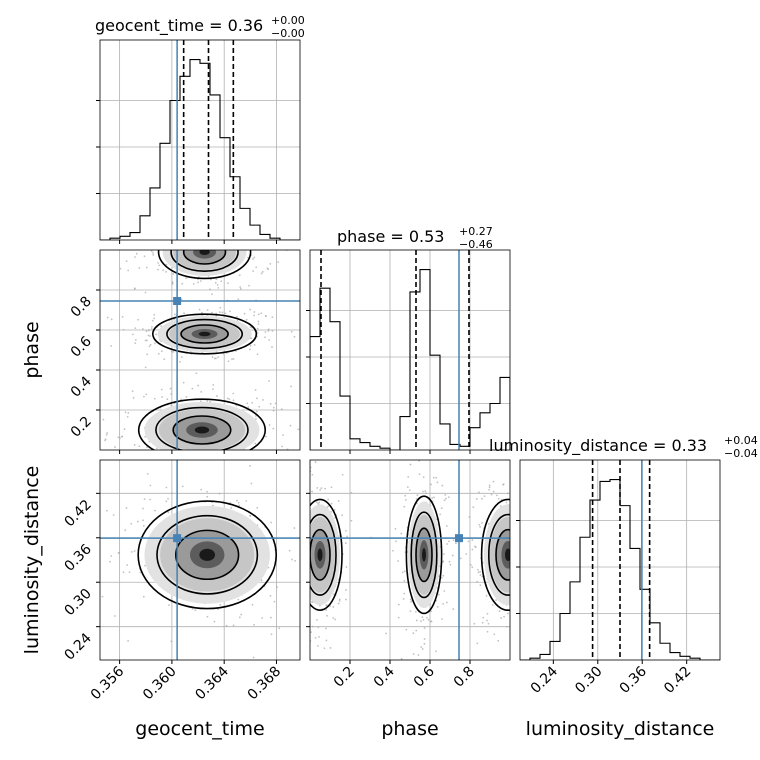 The height and width of the screenshot is (760, 760). What do you see at coordinates (288, 33) in the screenshot?
I see `title-geocent-time-sub: −0.00` at bounding box center [288, 33].